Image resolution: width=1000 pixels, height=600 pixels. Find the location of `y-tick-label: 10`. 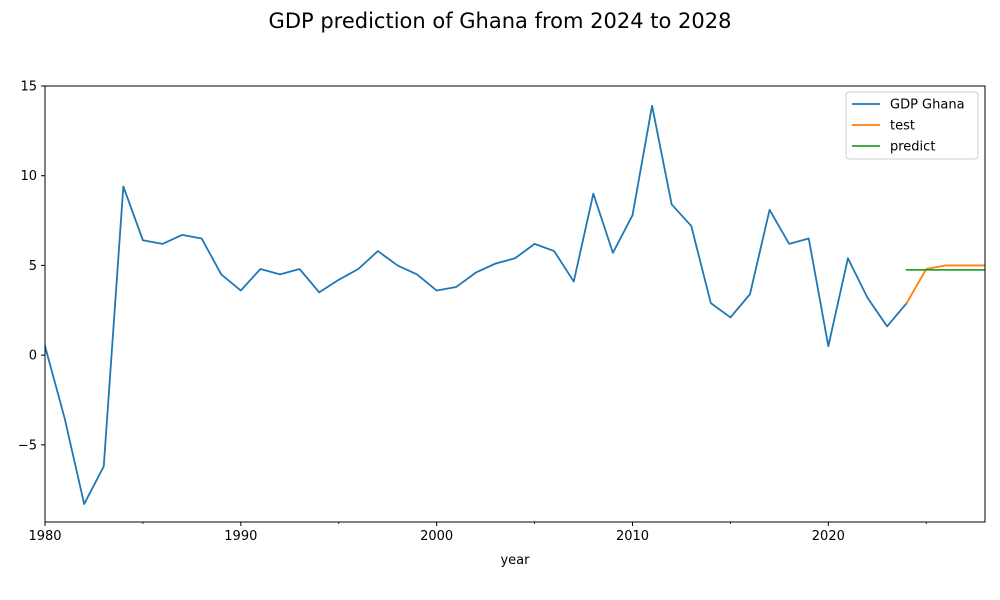

y-tick-label: 10 is located at coordinates (28, 176).